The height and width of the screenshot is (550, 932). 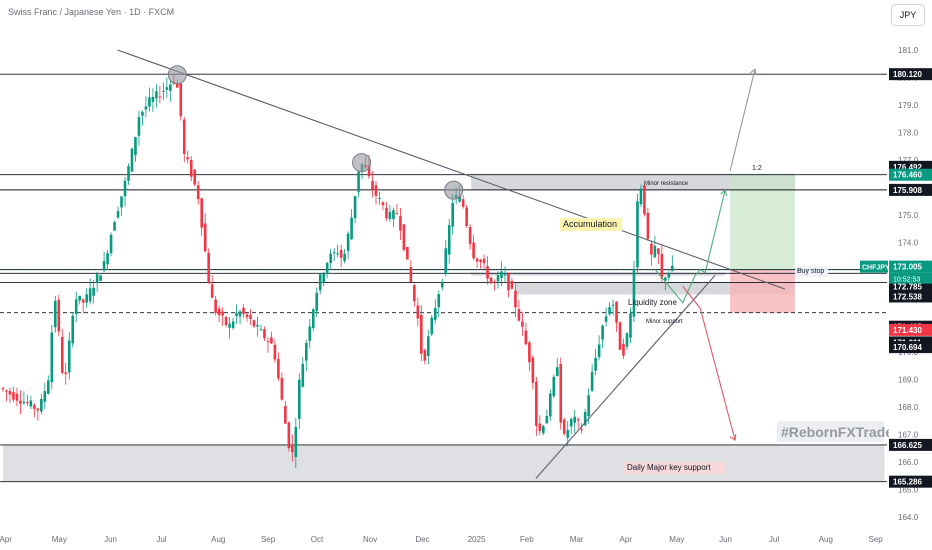 I want to click on bearish-projection-arrow, so click(x=709, y=363).